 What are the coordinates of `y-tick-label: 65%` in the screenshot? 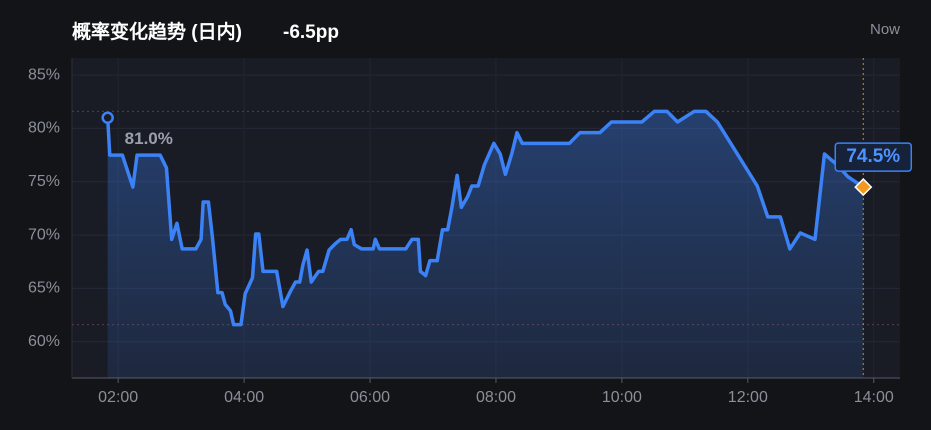 It's located at (44, 288).